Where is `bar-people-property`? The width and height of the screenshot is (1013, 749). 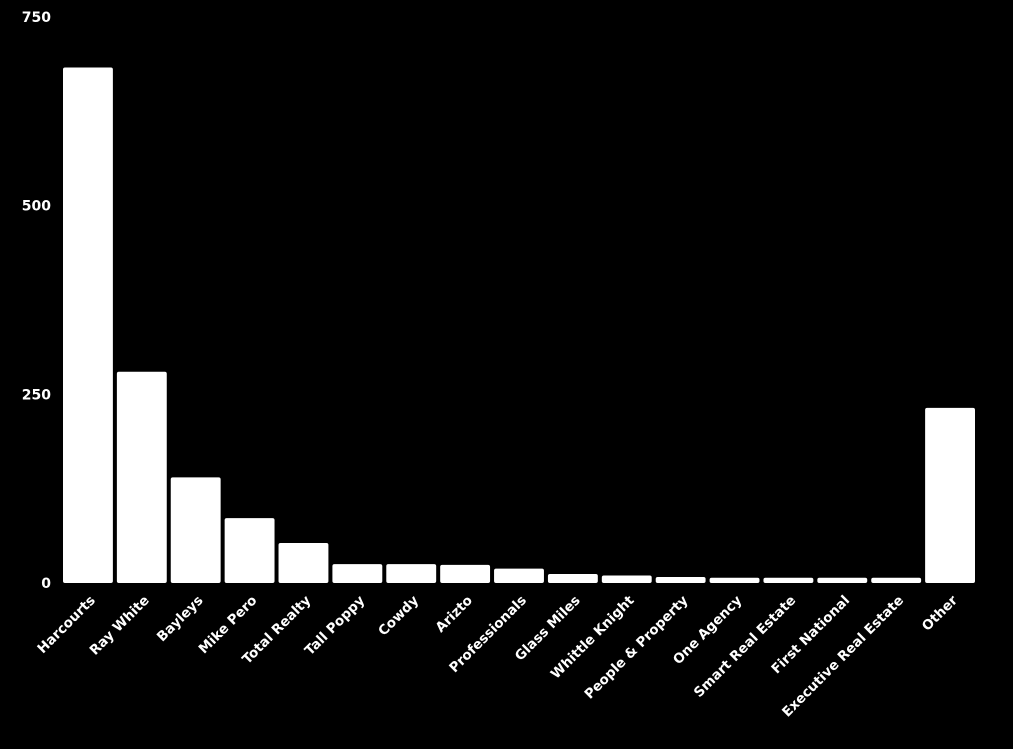 bar-people-property is located at coordinates (680, 579).